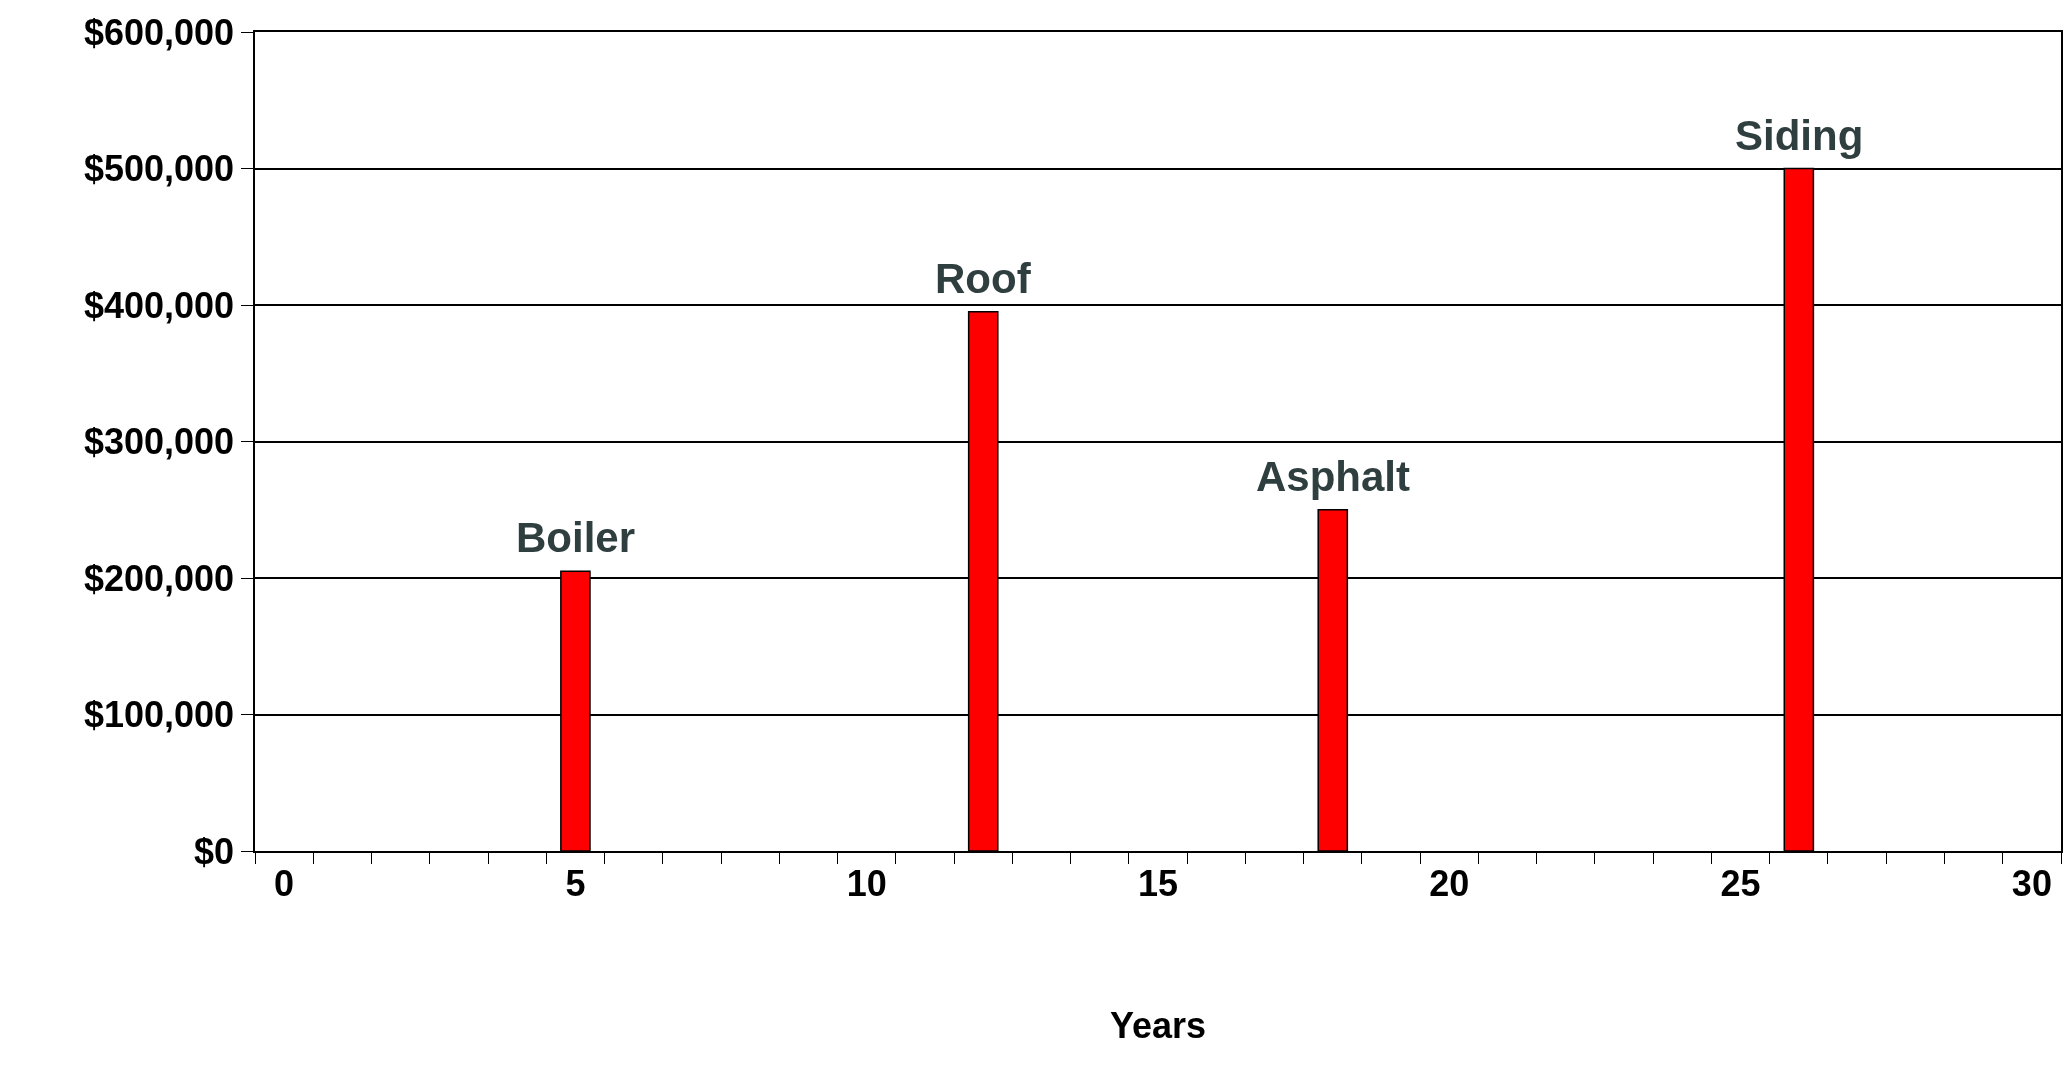 Image resolution: width=2069 pixels, height=1067 pixels. What do you see at coordinates (159, 169) in the screenshot?
I see `y-tick-label: $500,000` at bounding box center [159, 169].